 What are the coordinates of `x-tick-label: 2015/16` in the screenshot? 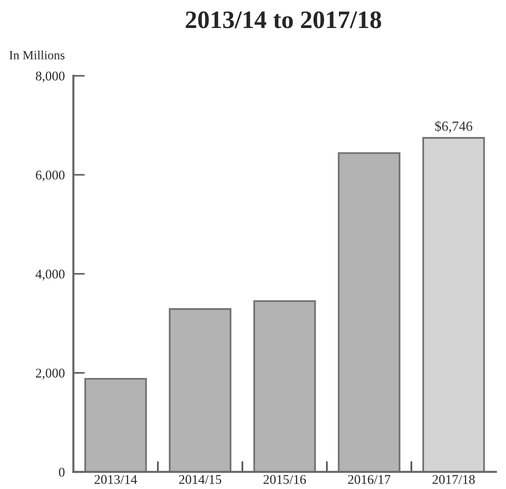 It's located at (285, 479).